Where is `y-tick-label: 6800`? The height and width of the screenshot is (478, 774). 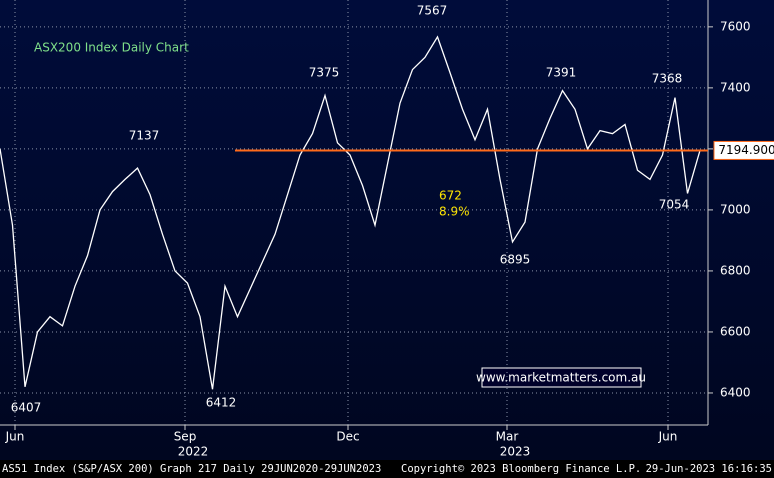 y-tick-label: 6800 is located at coordinates (735, 270).